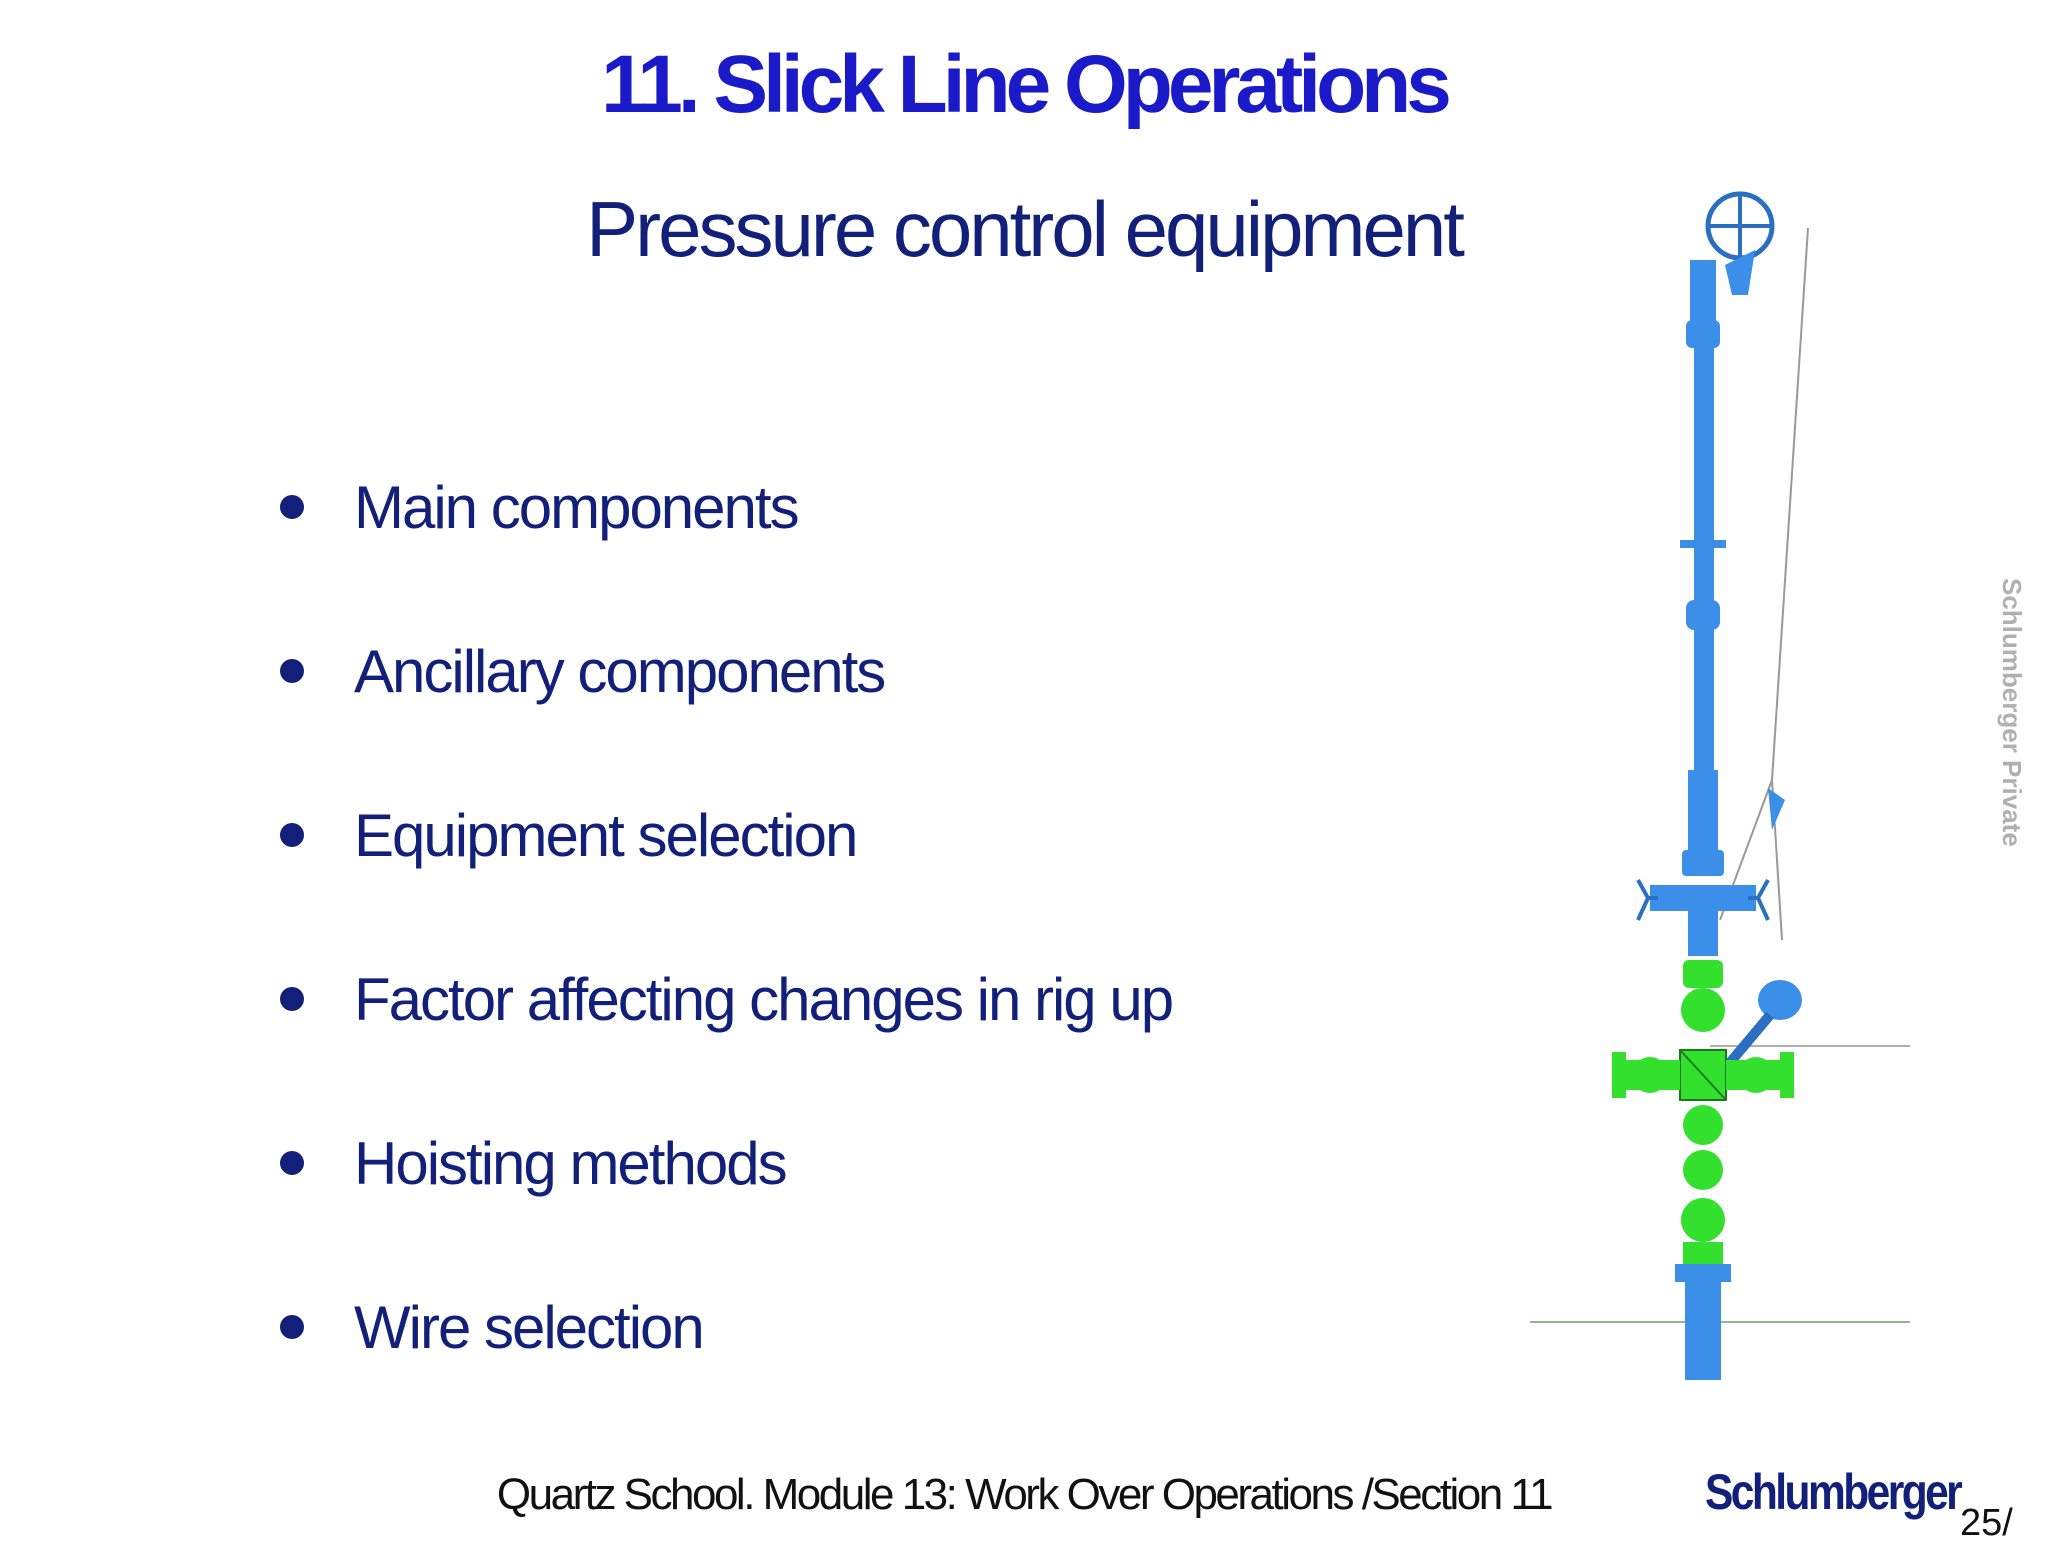  Describe the element at coordinates (1986, 1523) in the screenshot. I see `page-number: 25/` at that location.